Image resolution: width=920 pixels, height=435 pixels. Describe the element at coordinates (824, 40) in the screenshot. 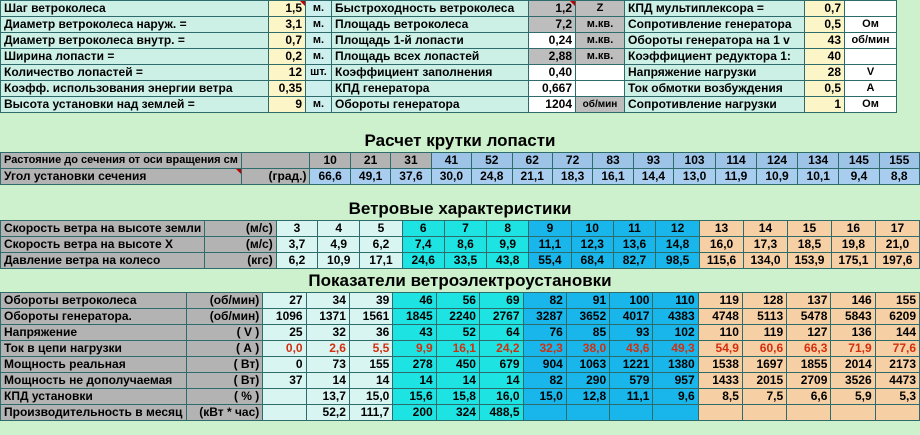

I see `param-value-right: 43` at that location.